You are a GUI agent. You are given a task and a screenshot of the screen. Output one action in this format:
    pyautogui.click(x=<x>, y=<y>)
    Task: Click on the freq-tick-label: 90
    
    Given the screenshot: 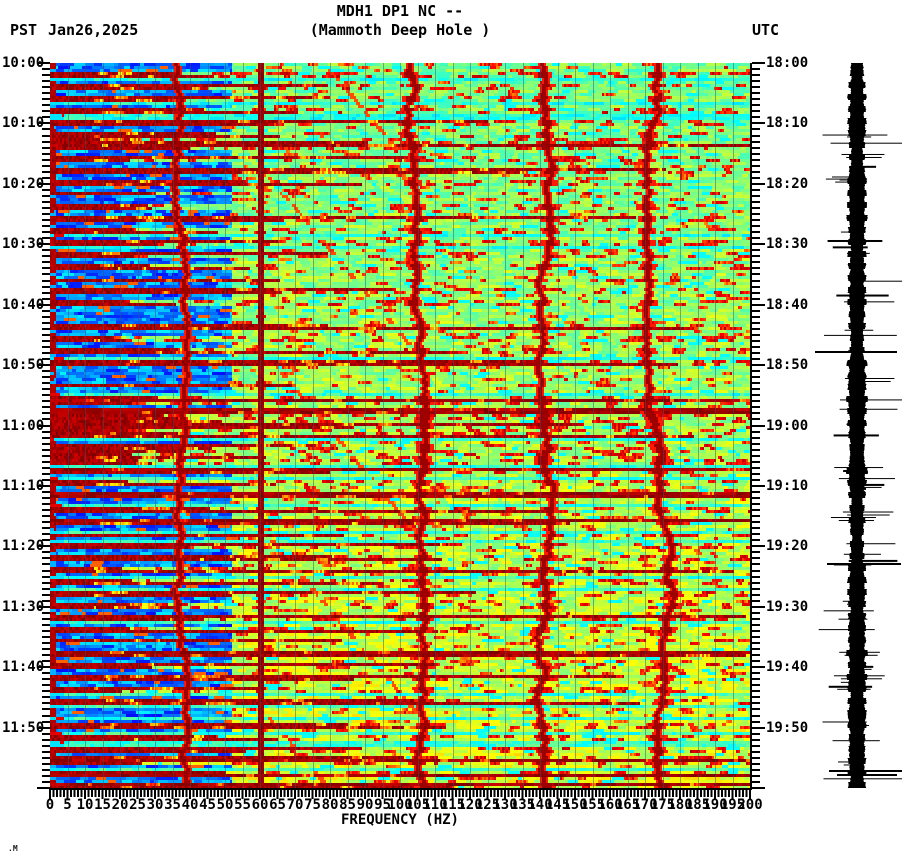 What is the action you would take?
    pyautogui.click(x=365, y=805)
    